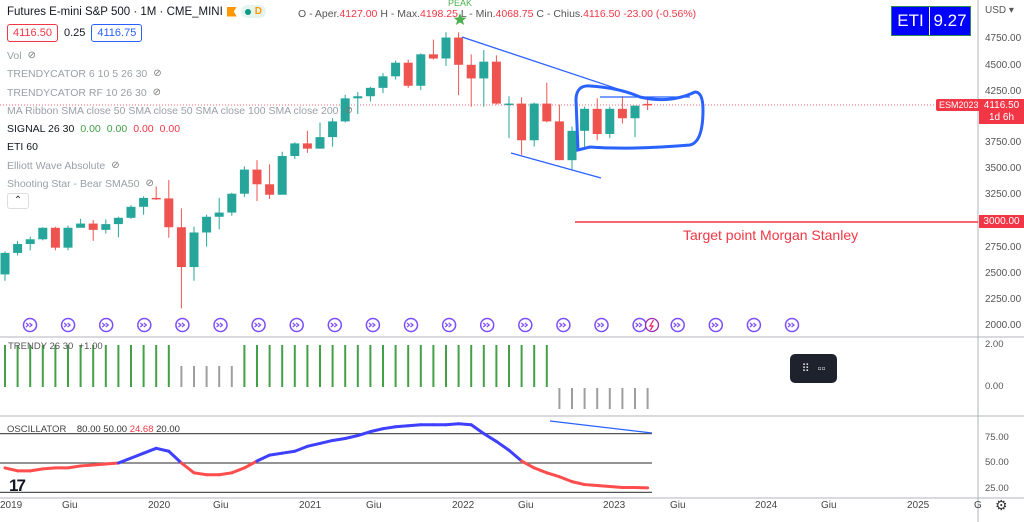 This screenshot has width=1024, height=522. What do you see at coordinates (614, 505) in the screenshot?
I see `time-tick: 2023` at bounding box center [614, 505].